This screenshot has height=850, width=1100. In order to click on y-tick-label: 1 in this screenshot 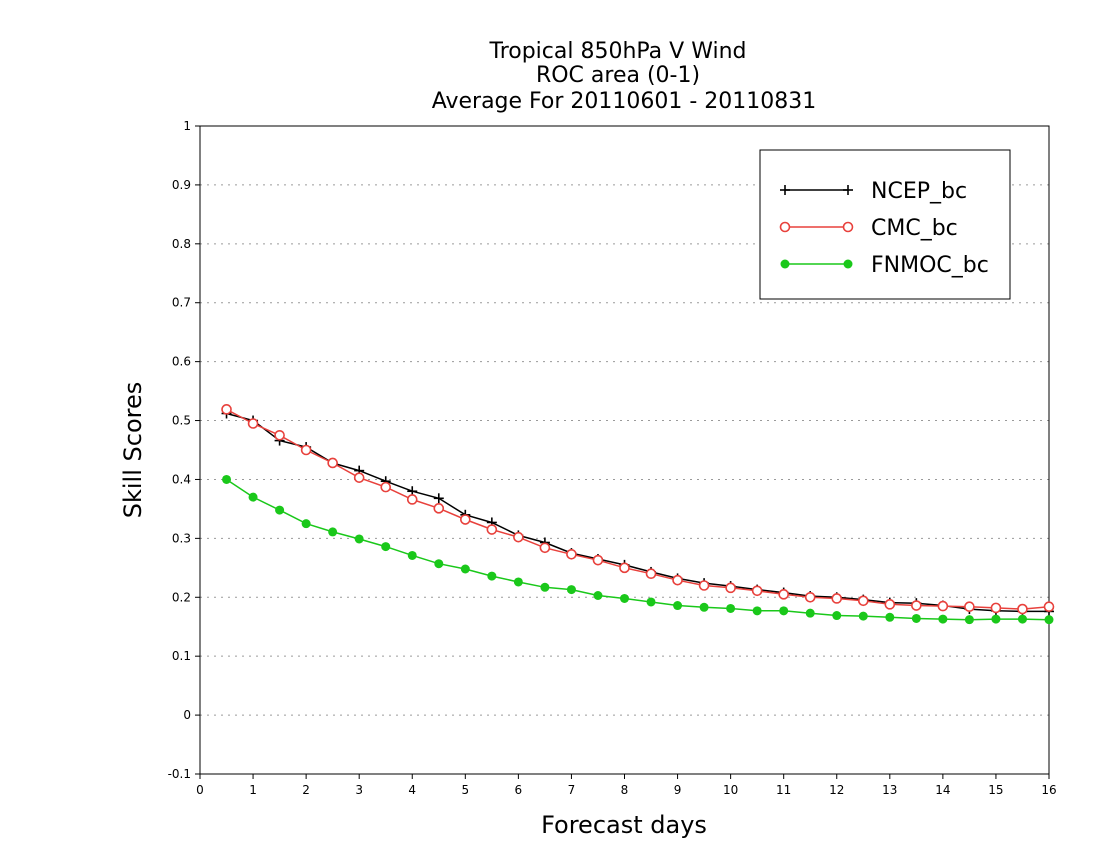, I will do `click(187, 126)`.